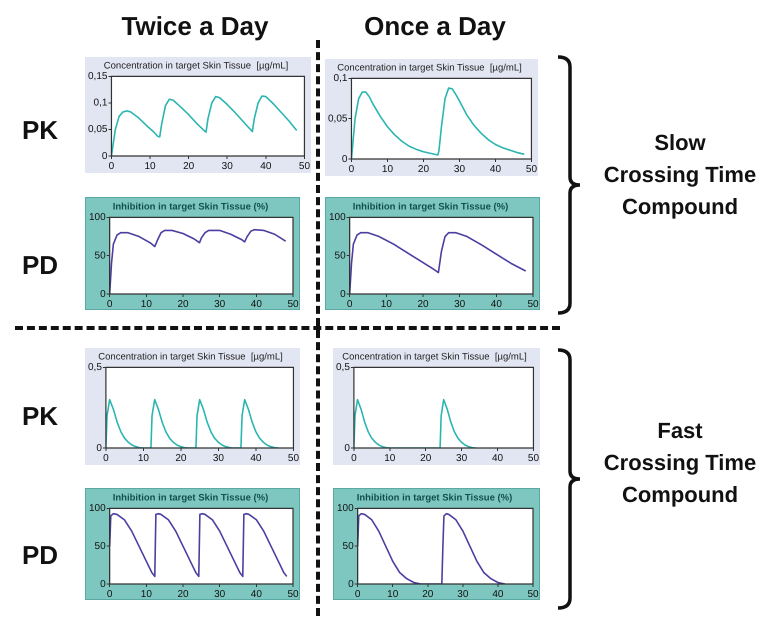 The height and width of the screenshot is (619, 782). Describe the element at coordinates (435, 26) in the screenshot. I see `text: Once a Day` at that location.